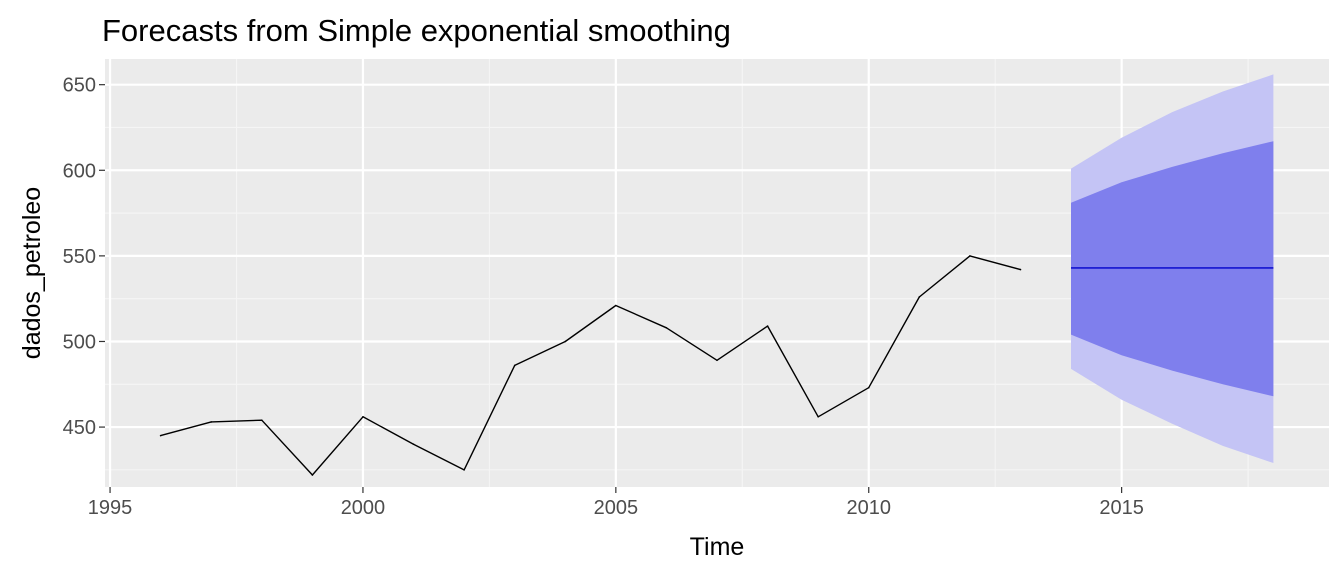 This screenshot has width=1344, height=576. Describe the element at coordinates (616, 508) in the screenshot. I see `x-tick-label: 2005` at that location.